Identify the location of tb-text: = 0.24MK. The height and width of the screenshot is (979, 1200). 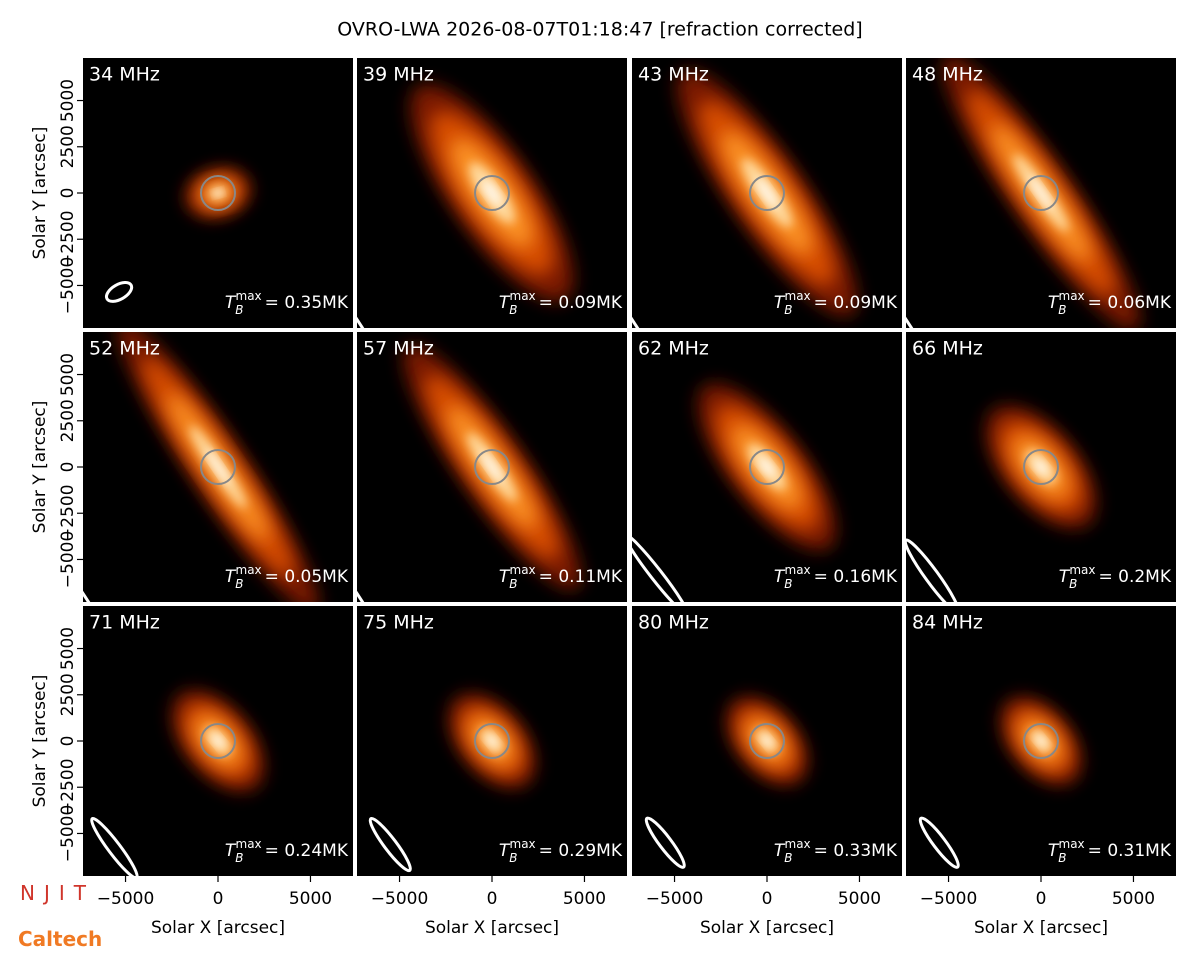
(307, 851).